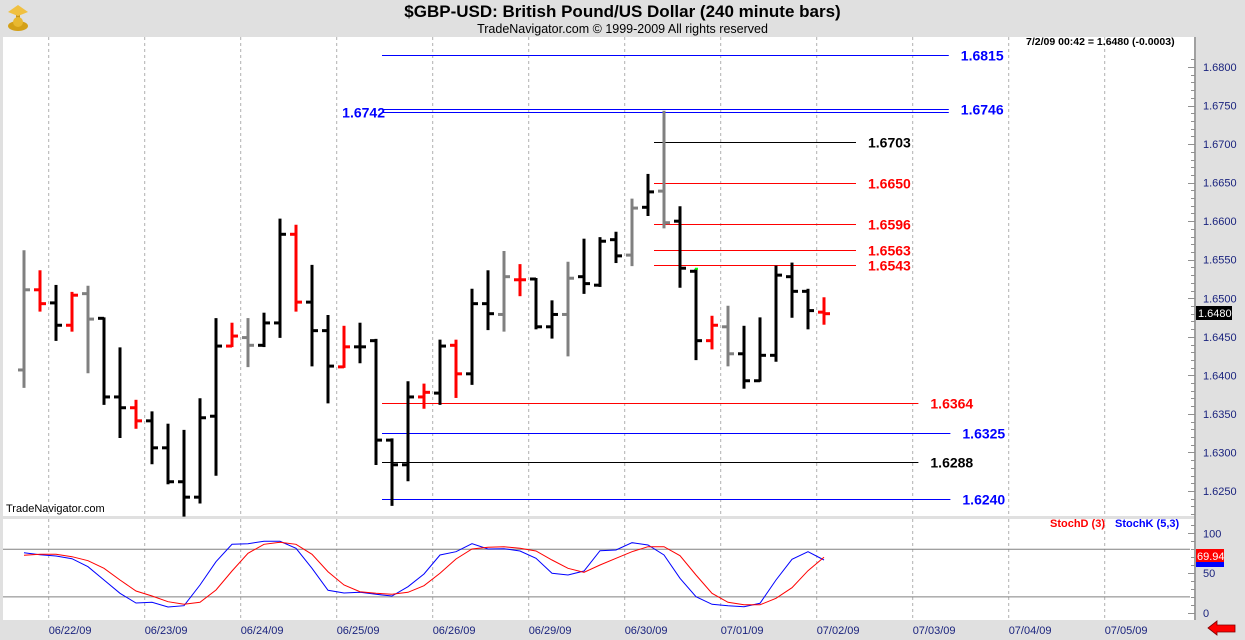  What do you see at coordinates (1147, 524) in the screenshot?
I see `legend-stoch-k: StochK (5,3)` at bounding box center [1147, 524].